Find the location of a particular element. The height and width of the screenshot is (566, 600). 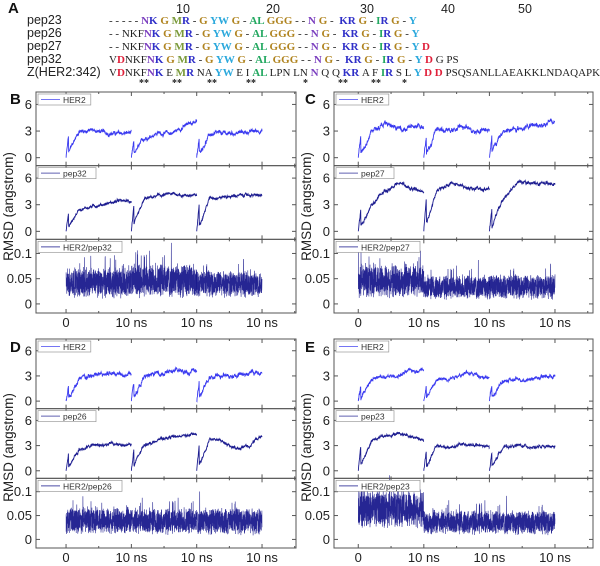

subplot-her2-pep27: 0 0.05 0.1 HER2/pep27 is located at coordinates (449, 276).